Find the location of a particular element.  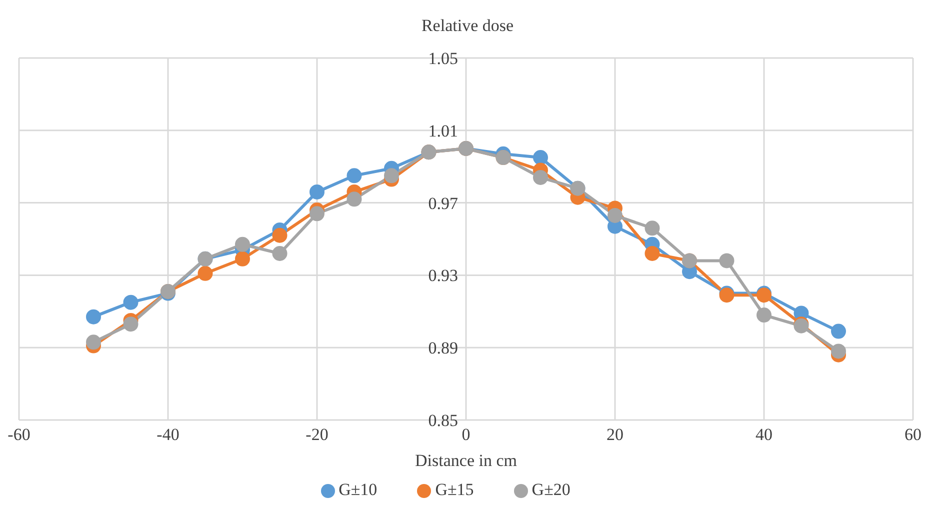

x-tick-label: 40 is located at coordinates (764, 434).